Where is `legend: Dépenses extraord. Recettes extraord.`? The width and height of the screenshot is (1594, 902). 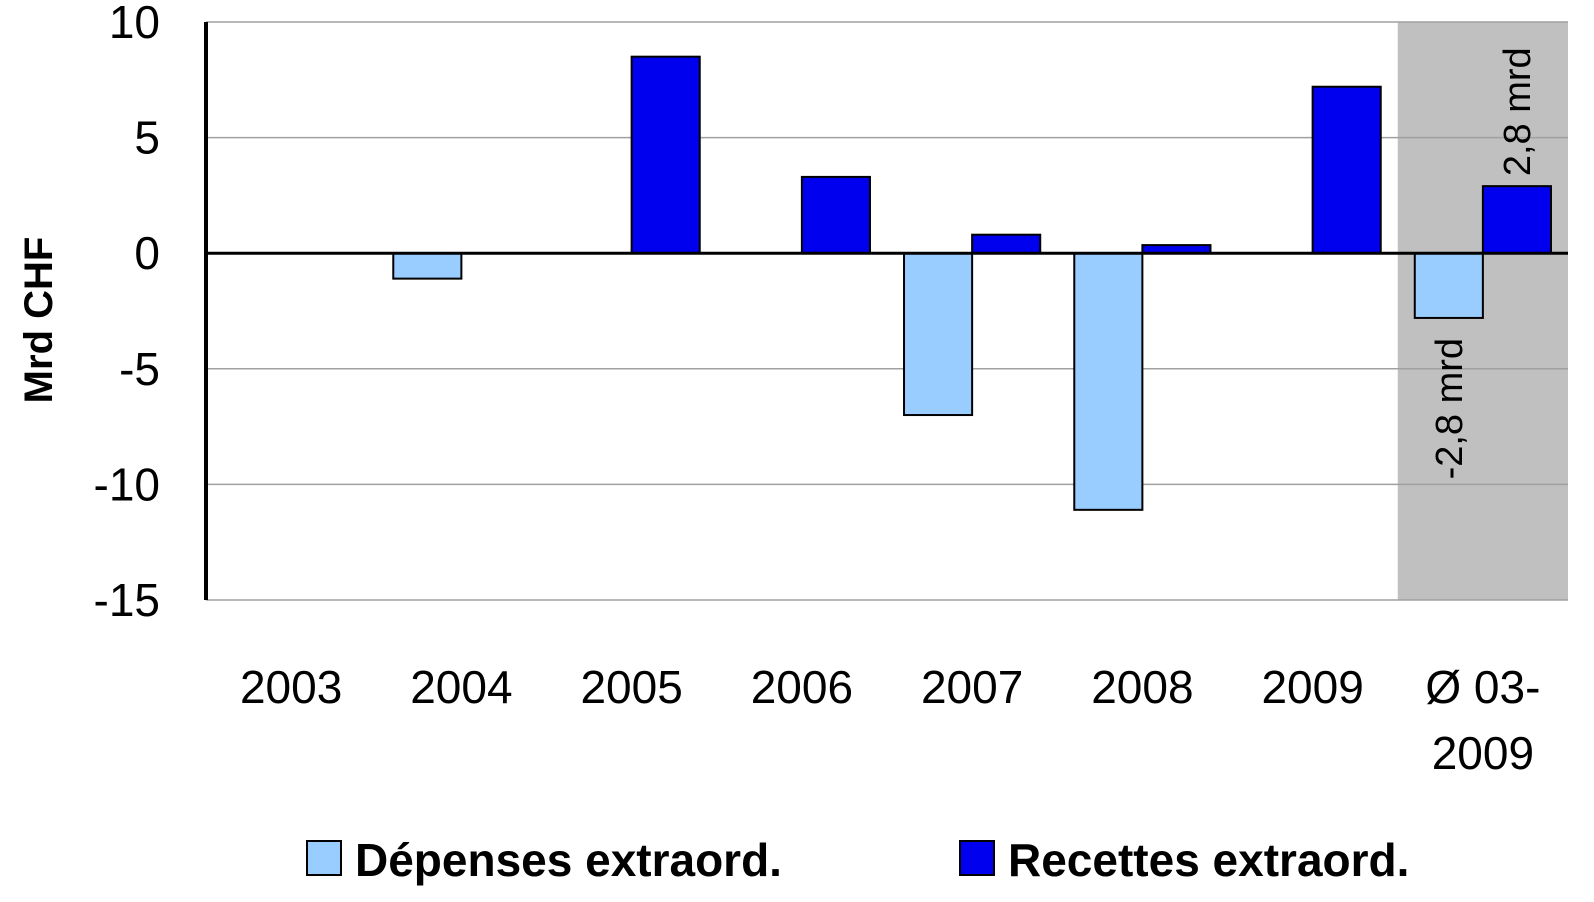
legend: Dépenses extraord. Recettes extraord. is located at coordinates (857, 860).